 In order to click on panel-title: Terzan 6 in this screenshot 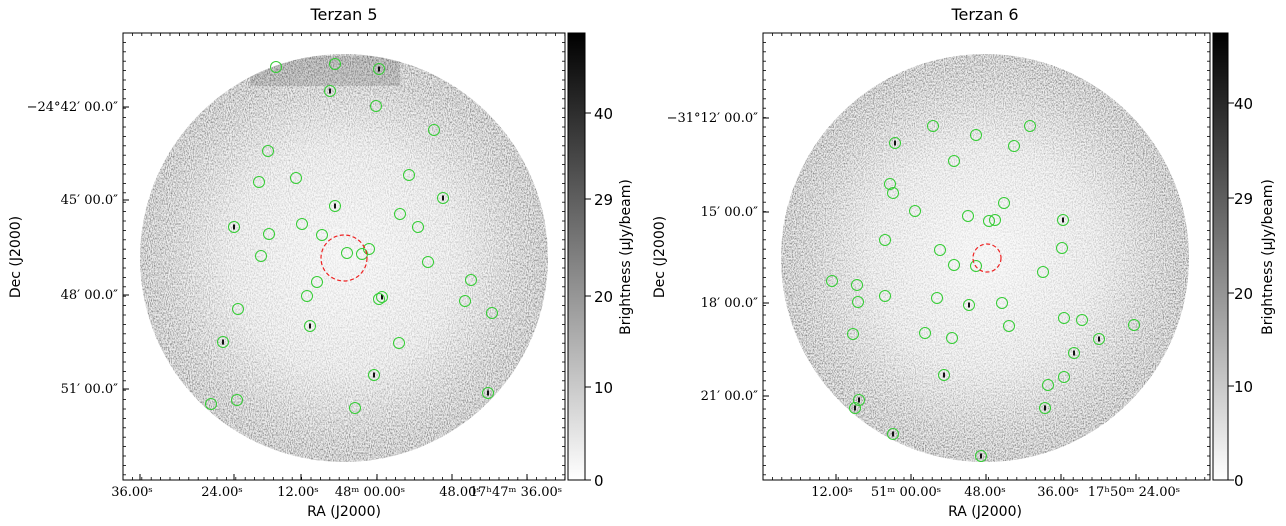, I will do `click(984, 14)`.